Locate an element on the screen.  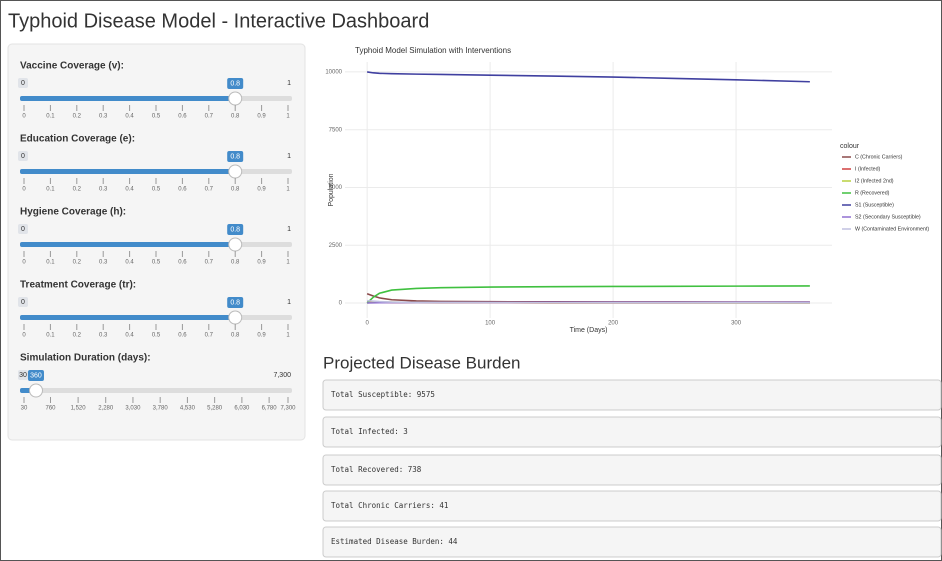
legend-title: colour is located at coordinates (850, 146).